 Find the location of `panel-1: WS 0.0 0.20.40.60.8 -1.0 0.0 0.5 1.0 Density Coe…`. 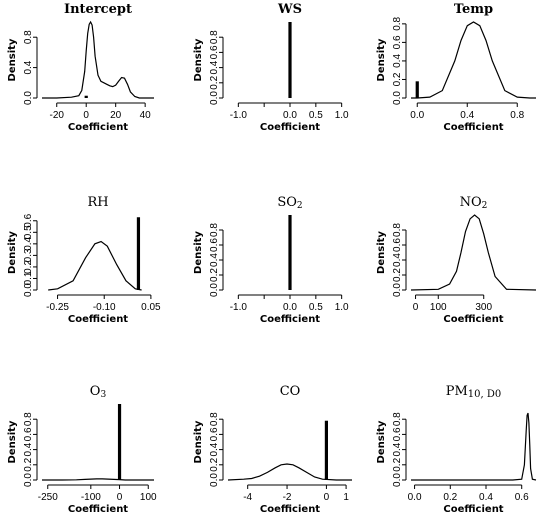

panel-1: WS 0.0 0.20.40.60.8 -1.0 0.0 0.5 1.0 Density Coe… is located at coordinates (271, 67).